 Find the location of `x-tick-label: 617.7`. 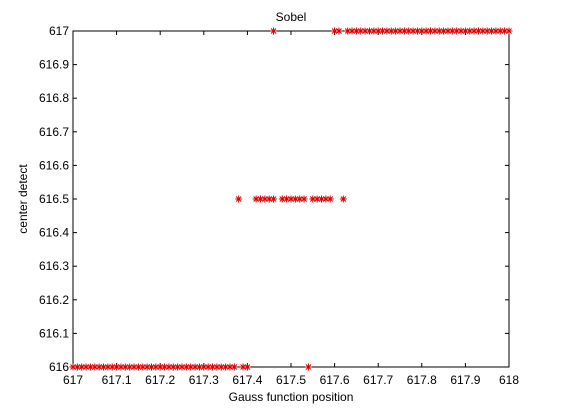

x-tick-label: 617.7 is located at coordinates (378, 380).